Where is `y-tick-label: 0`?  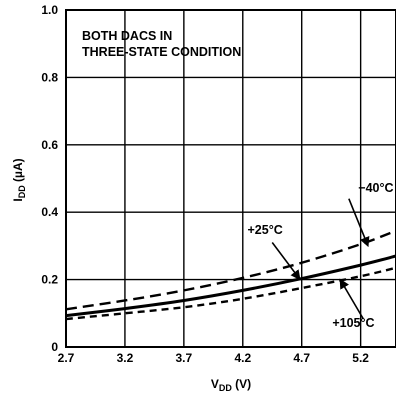
y-tick-label: 0 is located at coordinates (54, 347).